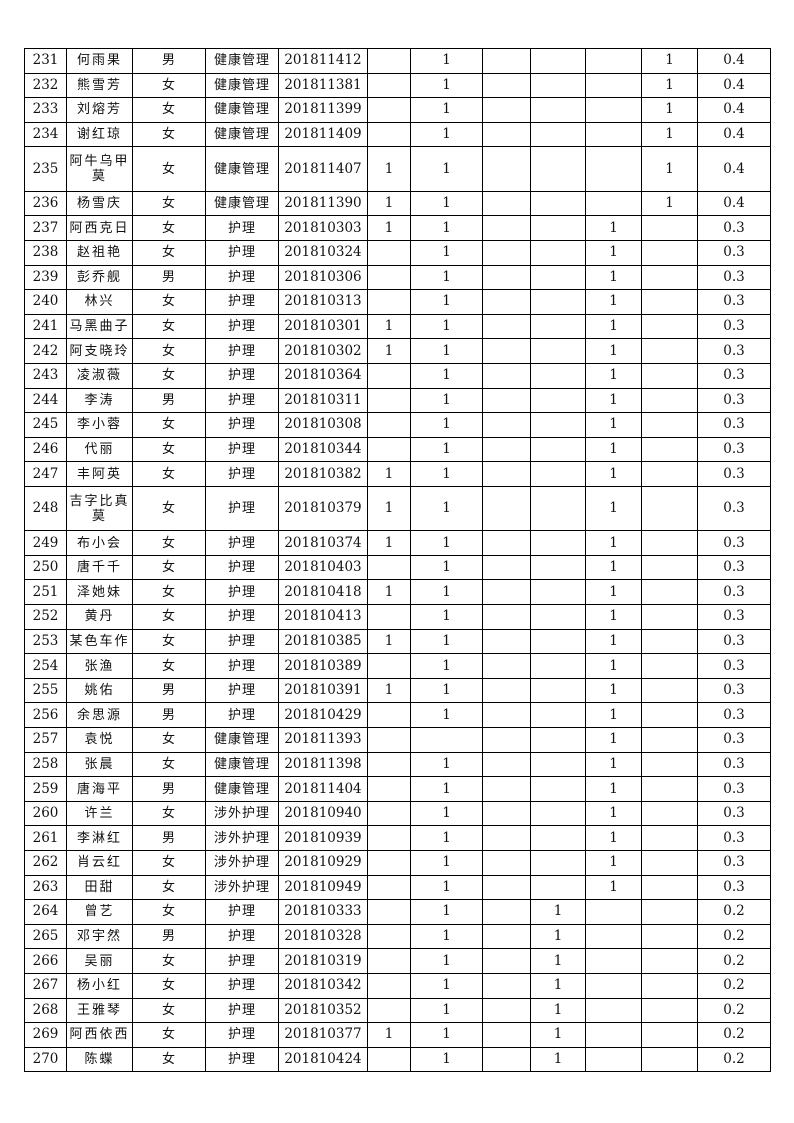 The height and width of the screenshot is (1123, 794). What do you see at coordinates (397, 1035) in the screenshot?
I see `table-row: 269 阿西依西女护理 201810377 1 1 1 0.2` at bounding box center [397, 1035].